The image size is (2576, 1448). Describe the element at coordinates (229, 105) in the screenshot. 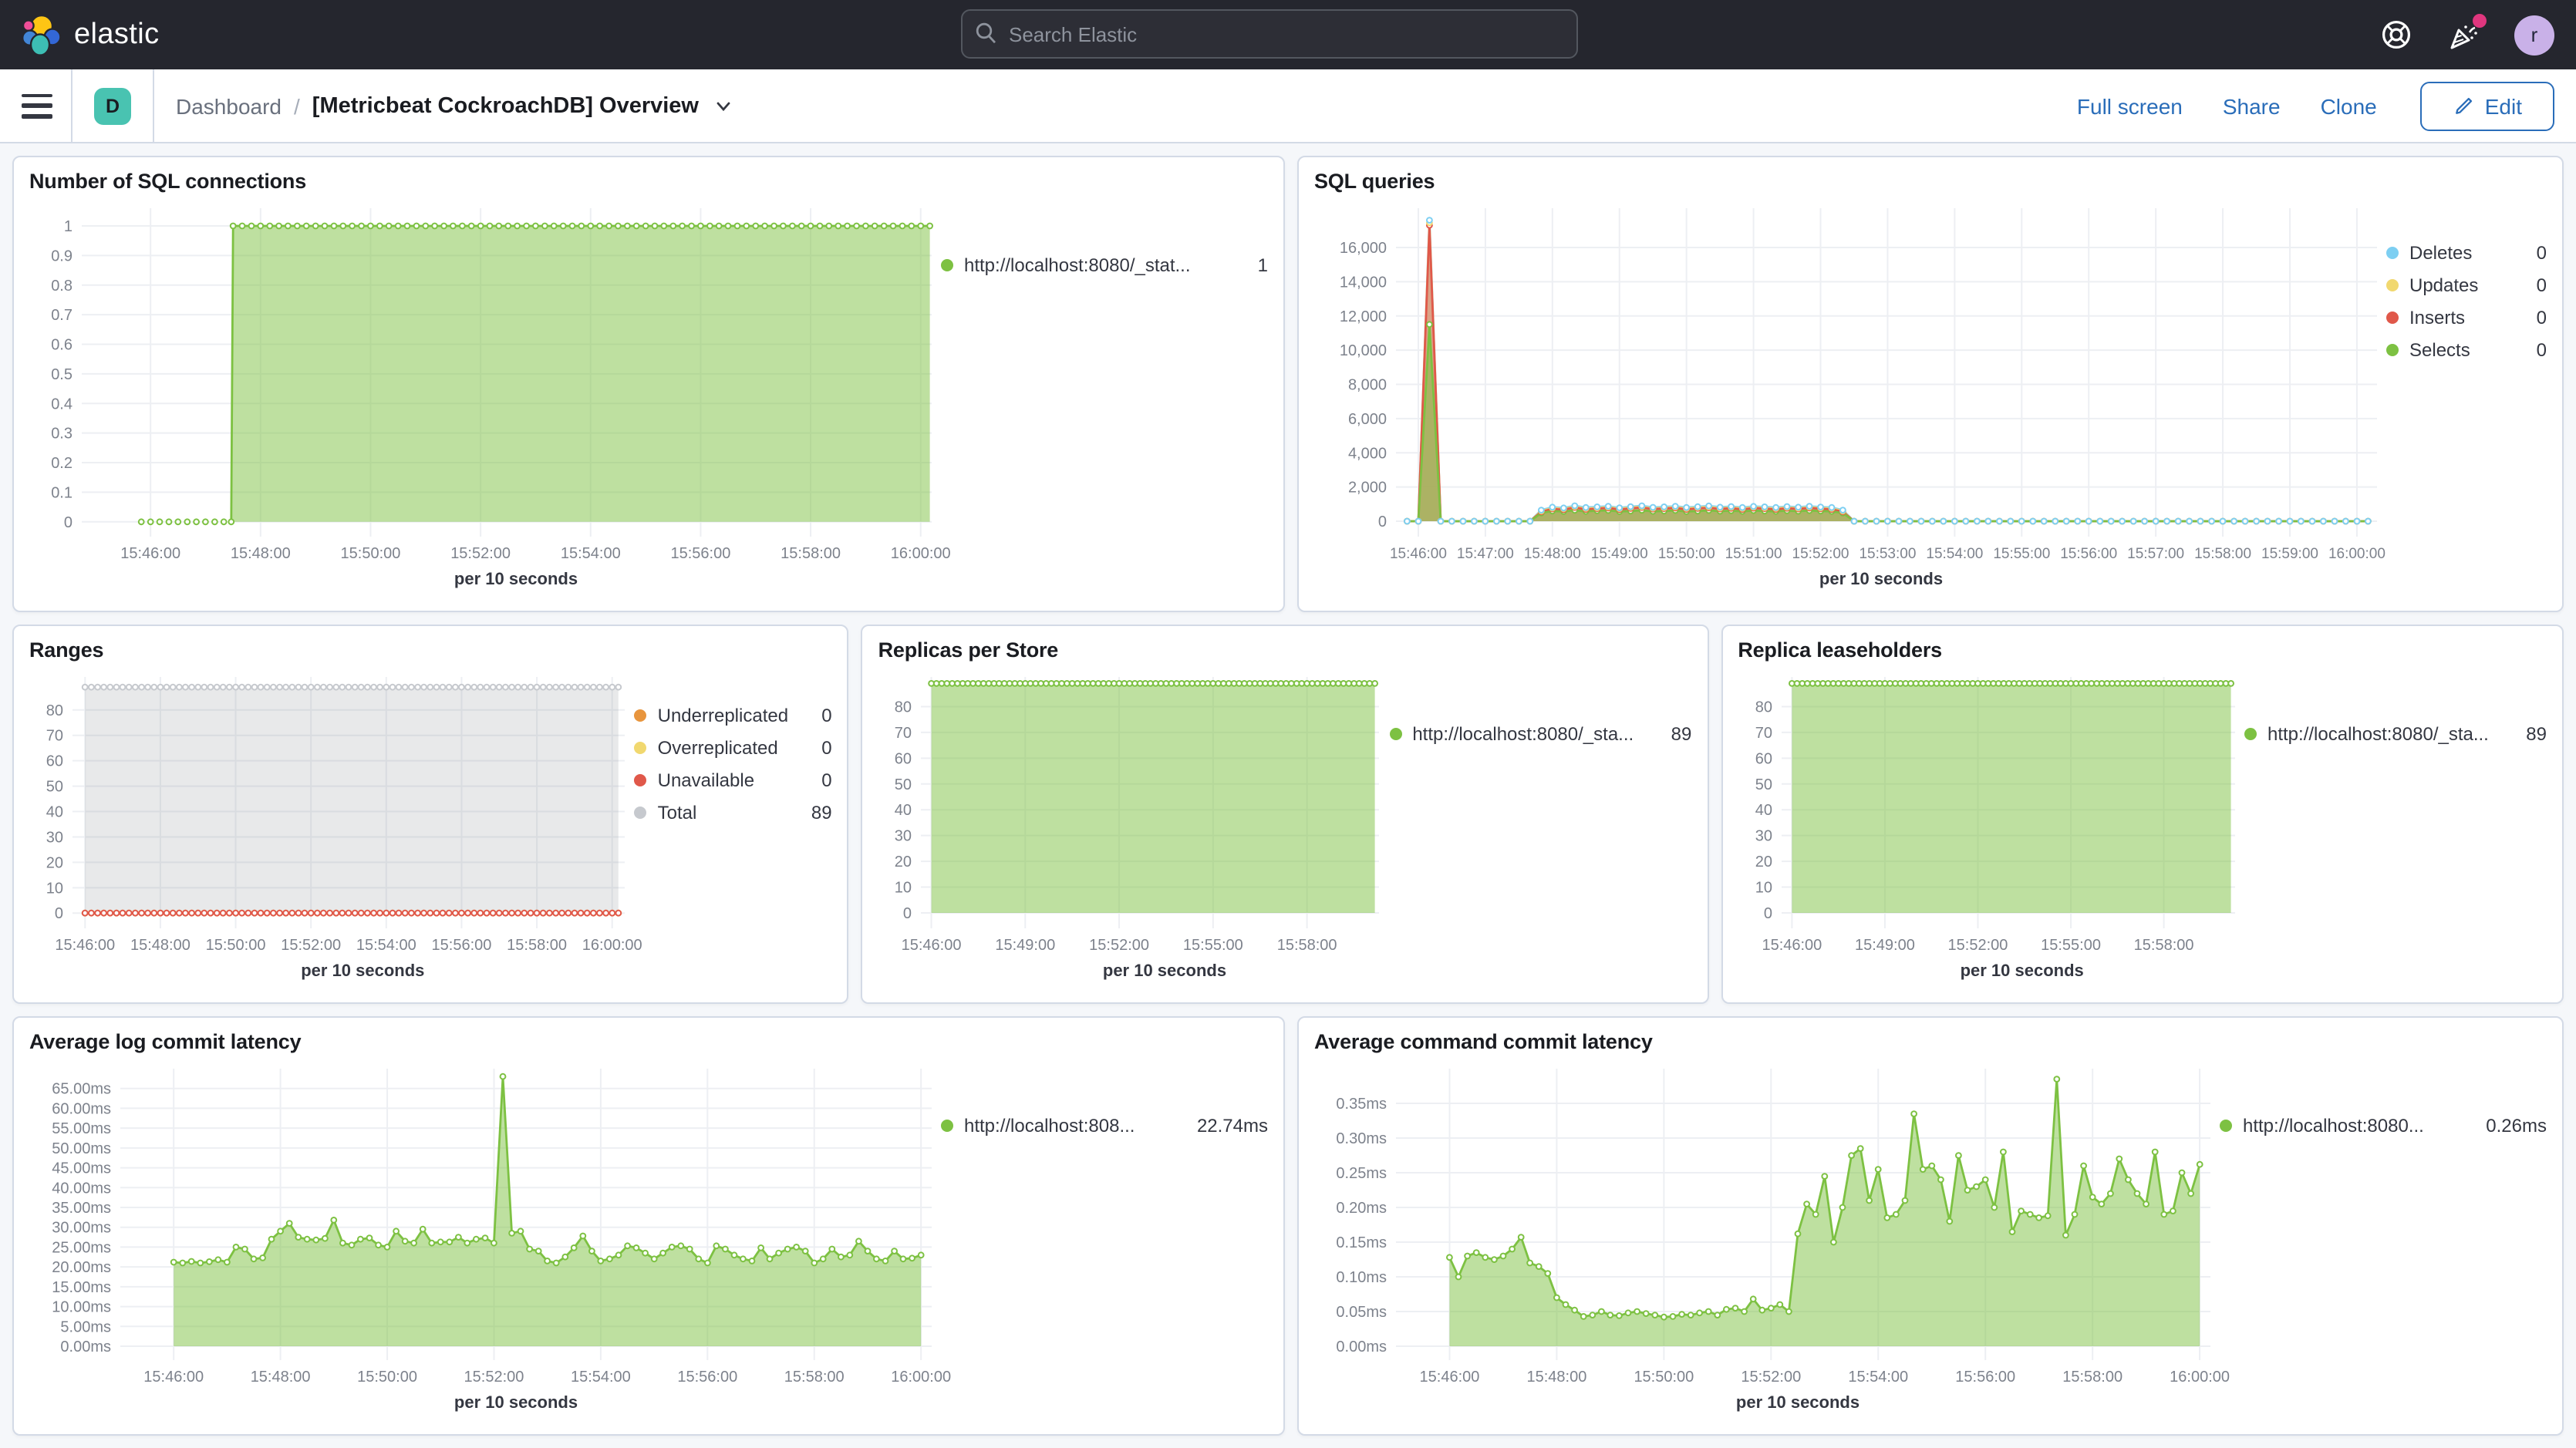

I see `breadcrumb-dashboard: Dashboard` at that location.